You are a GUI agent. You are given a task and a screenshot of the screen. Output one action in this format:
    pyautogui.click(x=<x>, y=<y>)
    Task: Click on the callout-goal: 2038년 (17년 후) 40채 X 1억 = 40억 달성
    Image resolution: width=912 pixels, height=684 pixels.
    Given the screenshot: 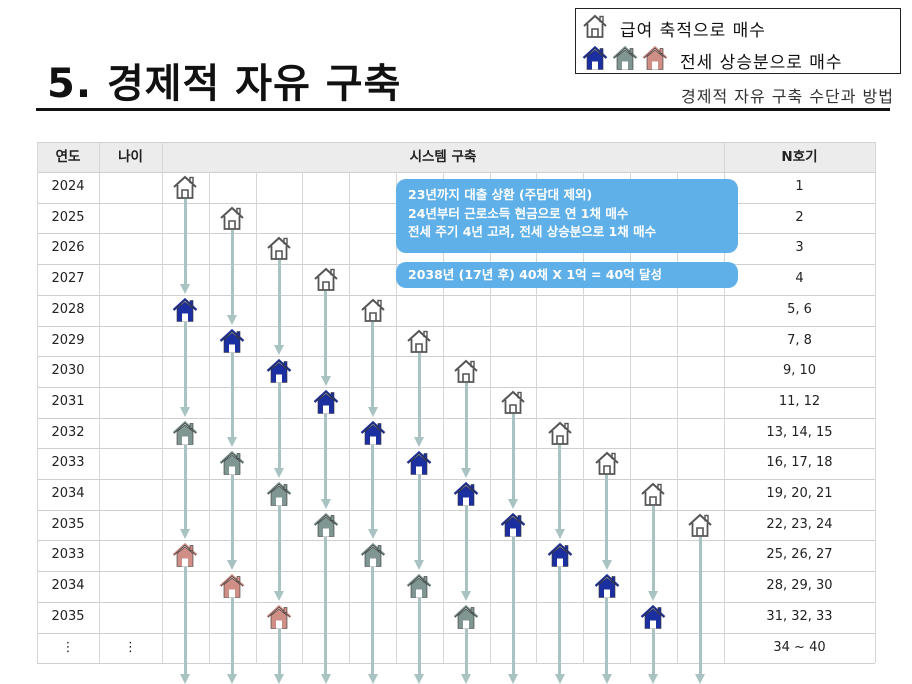 What is the action you would take?
    pyautogui.click(x=567, y=275)
    